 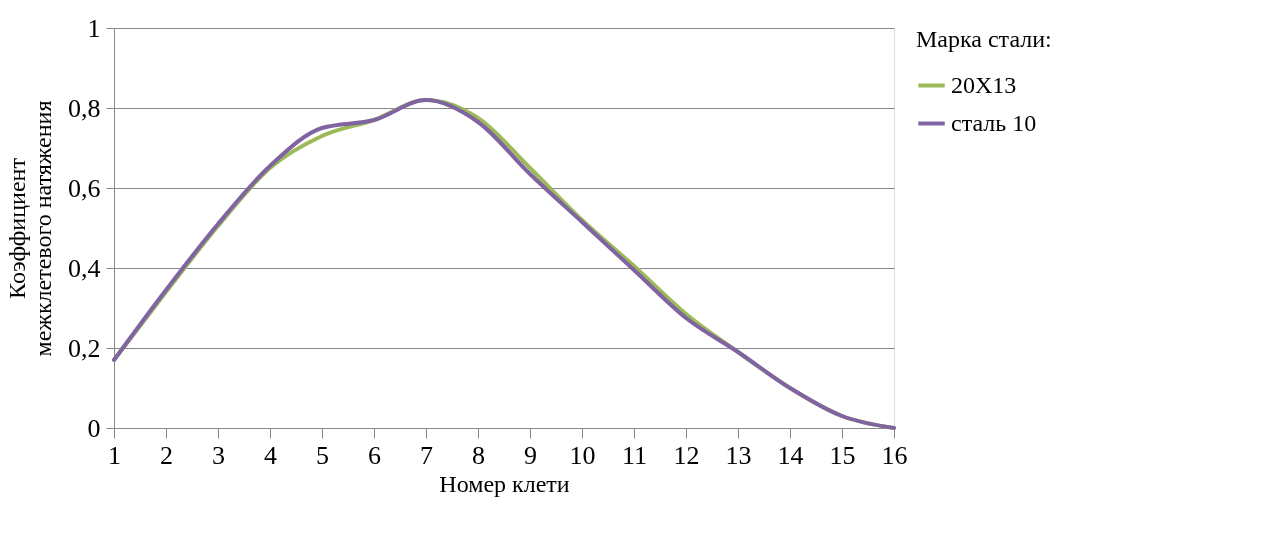 I want to click on x-tick-label: 4, so click(x=270, y=455).